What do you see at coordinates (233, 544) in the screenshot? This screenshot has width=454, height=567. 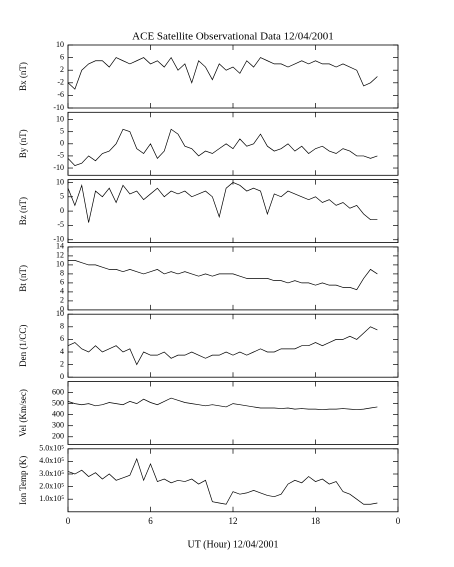 I see `x-axis-label: UT (Hour) 12/04/2001` at bounding box center [233, 544].